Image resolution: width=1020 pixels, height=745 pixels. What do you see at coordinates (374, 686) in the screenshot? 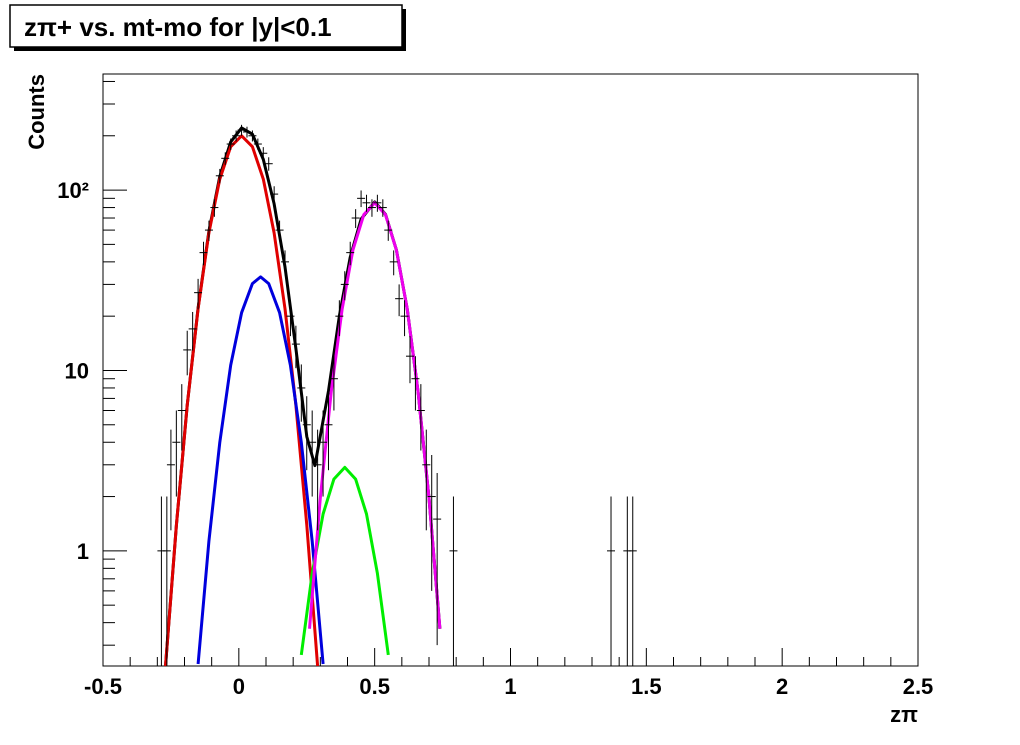
I see `x-tick-label: 0.5` at bounding box center [374, 686].